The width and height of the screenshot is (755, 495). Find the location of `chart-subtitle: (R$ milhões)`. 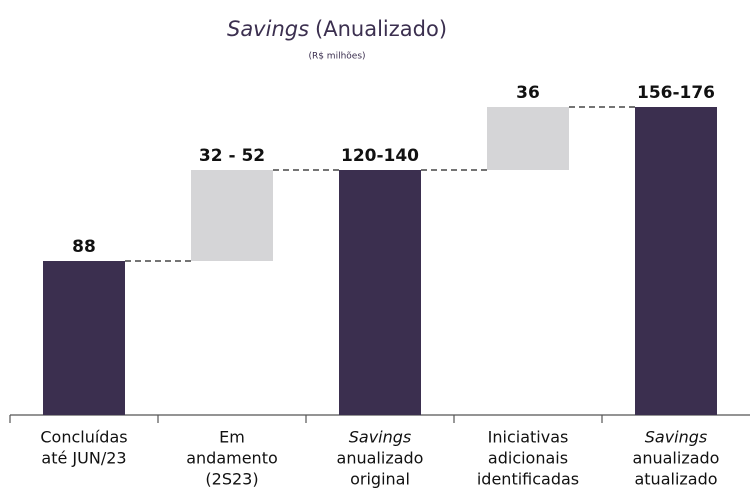

chart-subtitle: (R$ milhões) is located at coordinates (336, 57).